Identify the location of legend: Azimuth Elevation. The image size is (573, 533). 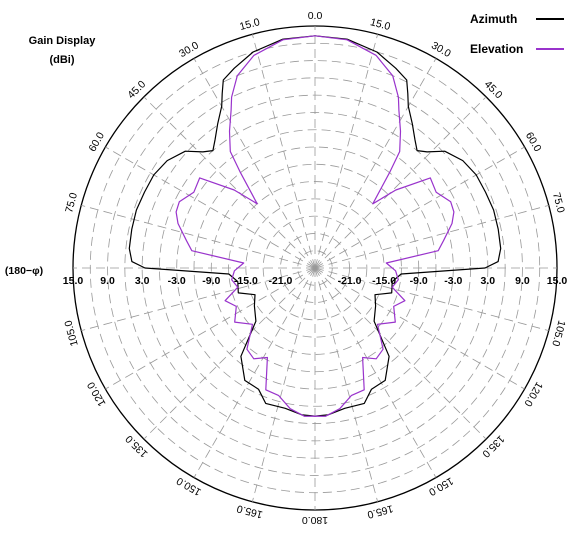
(520, 34).